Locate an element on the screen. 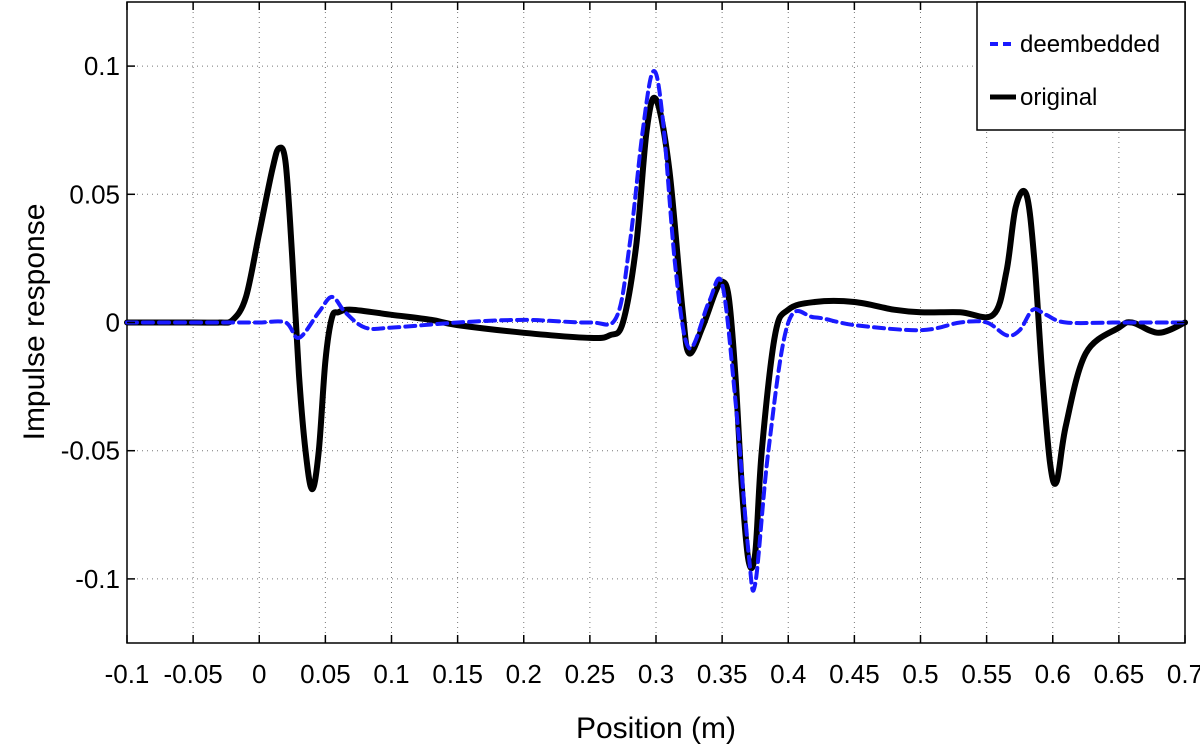 This screenshot has width=1200, height=749. legend-label-deembedded: deembedded is located at coordinates (1090, 44).